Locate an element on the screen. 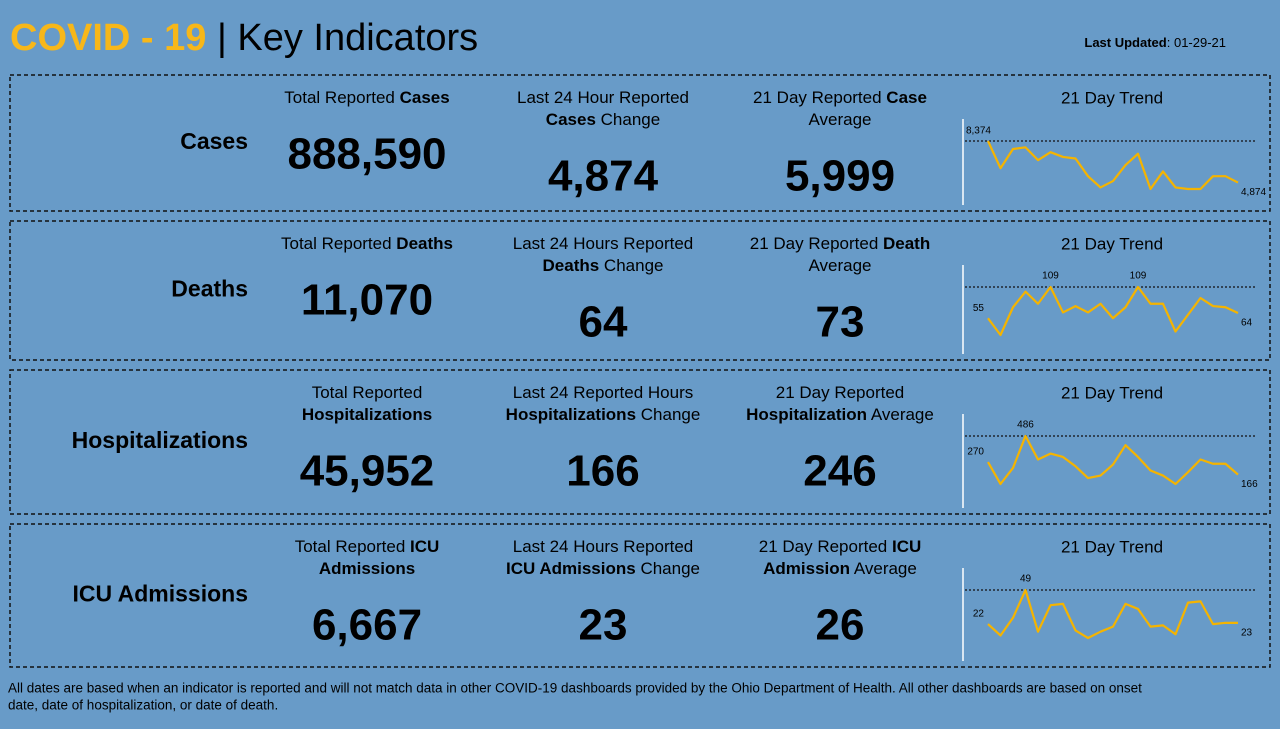  metric-title: 21 Day Reported is located at coordinates (840, 392).